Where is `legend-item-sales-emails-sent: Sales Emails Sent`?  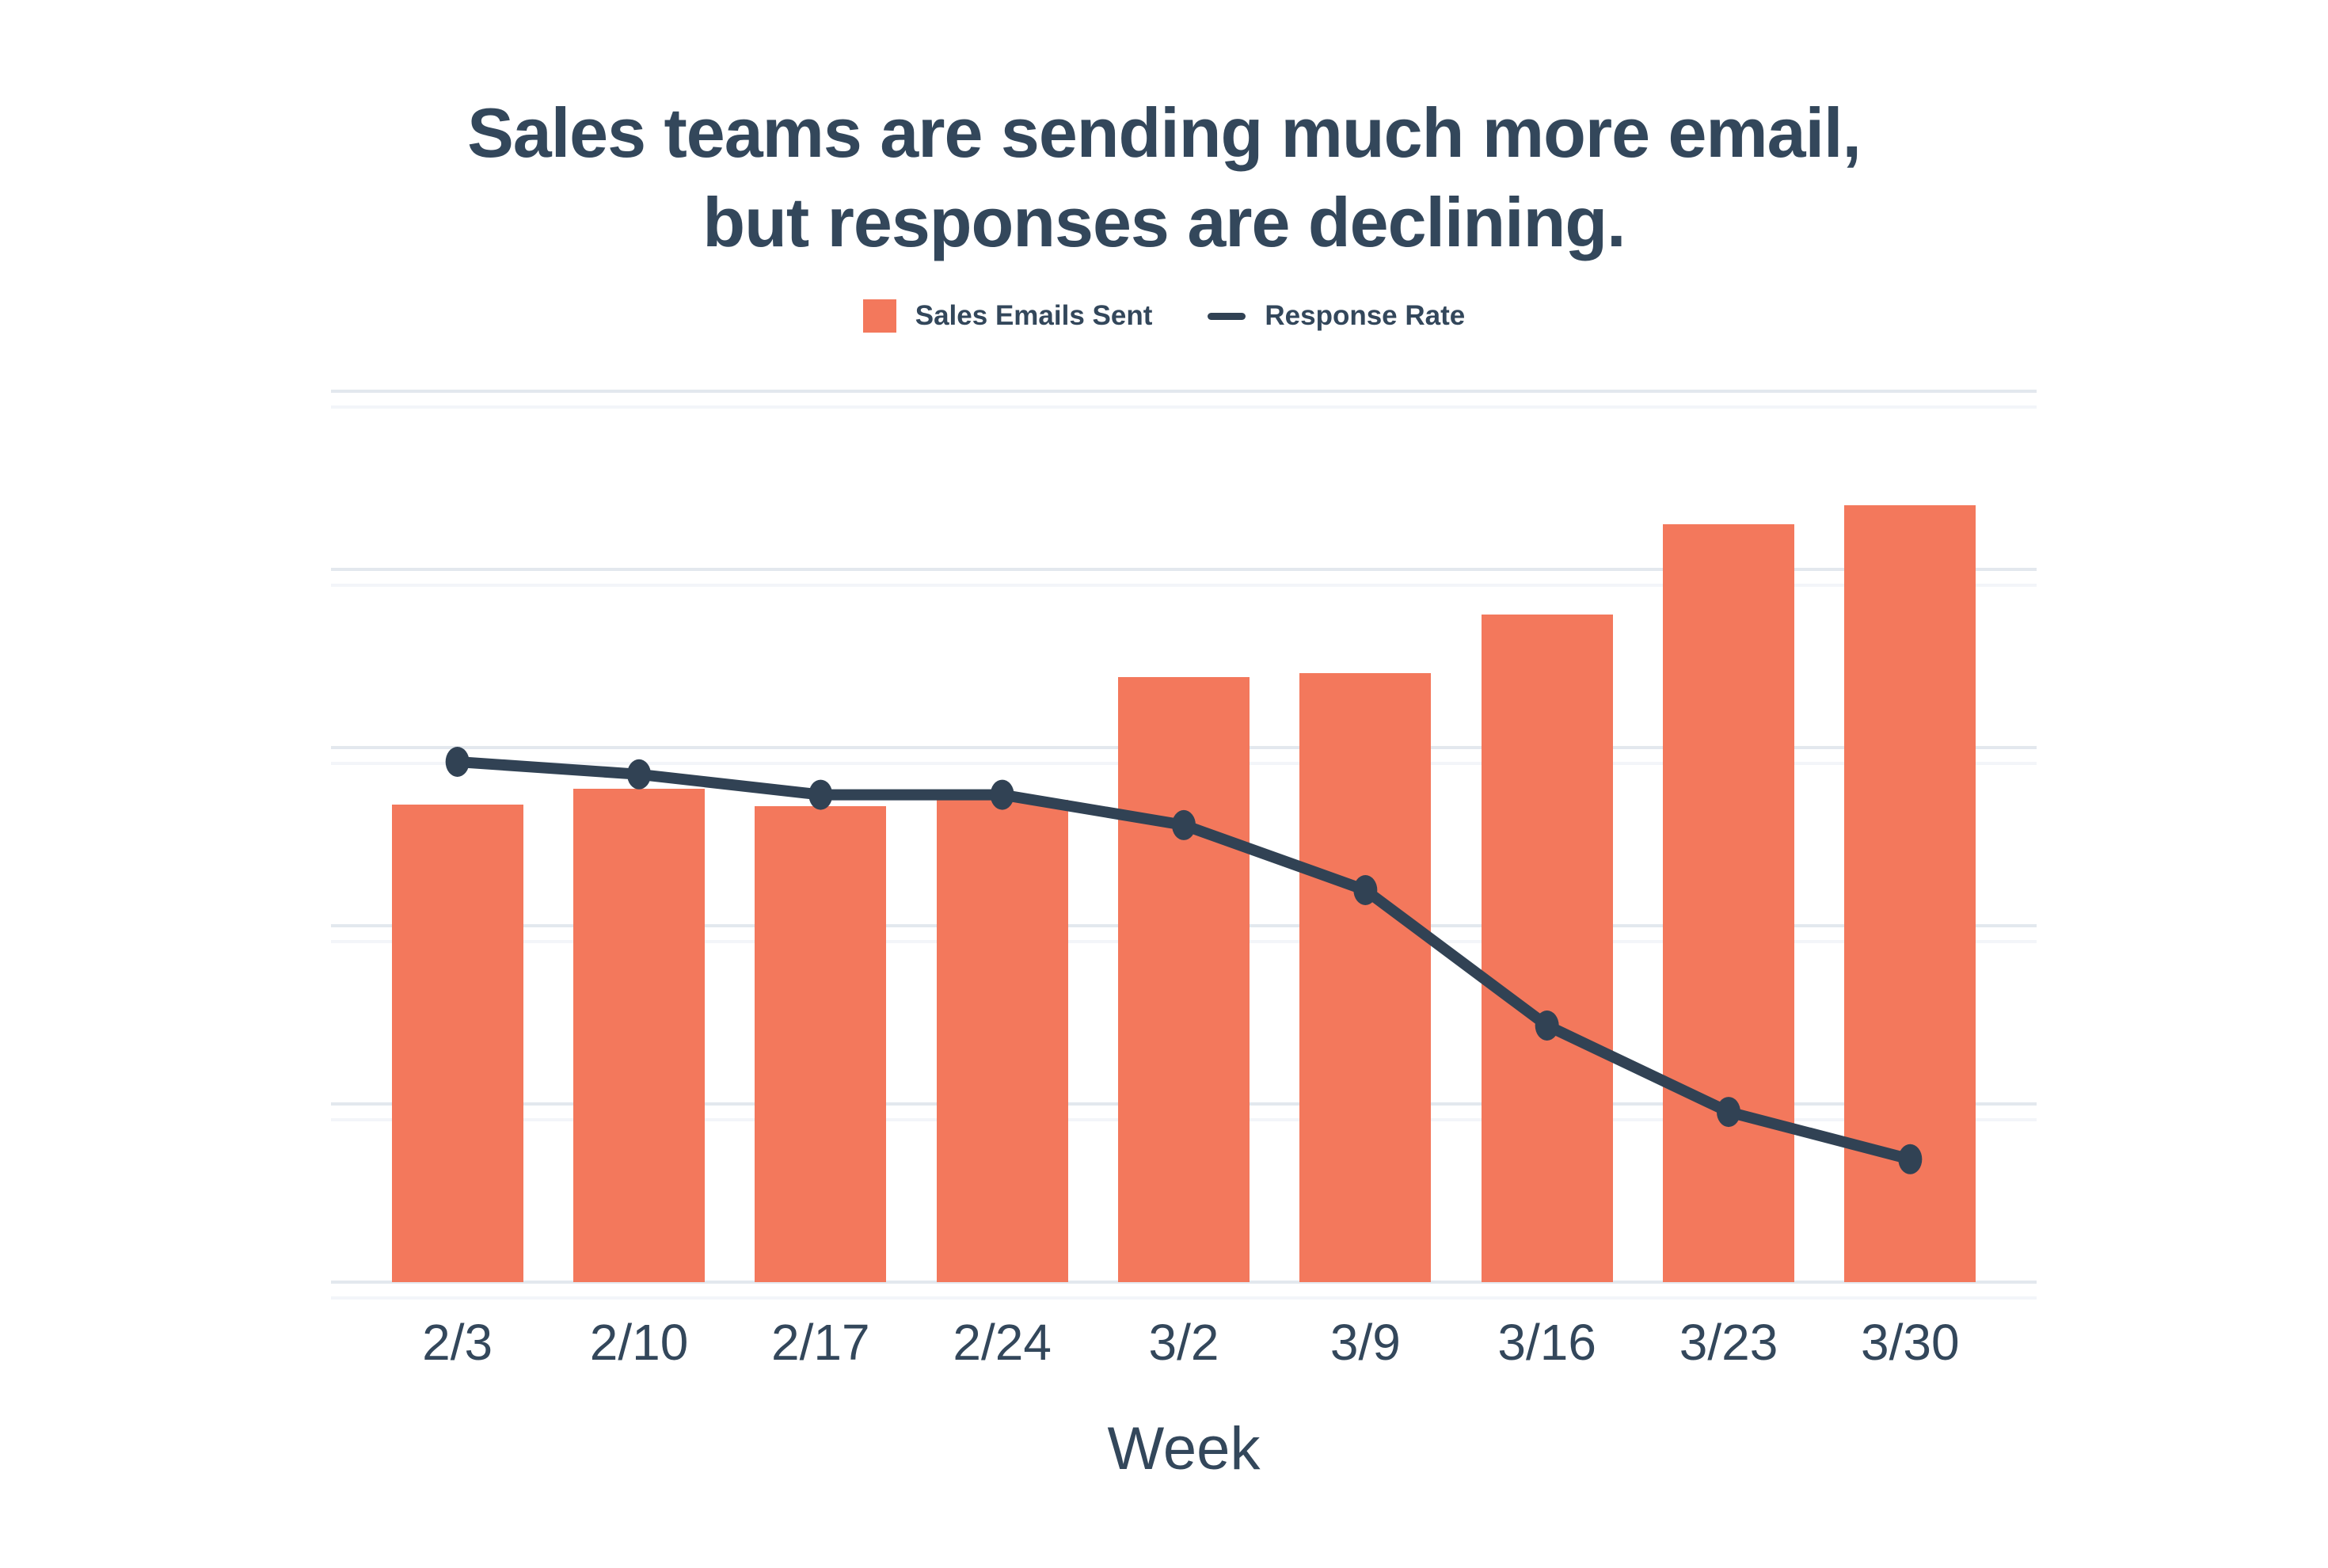 legend-item-sales-emails-sent: Sales Emails Sent is located at coordinates (1007, 316).